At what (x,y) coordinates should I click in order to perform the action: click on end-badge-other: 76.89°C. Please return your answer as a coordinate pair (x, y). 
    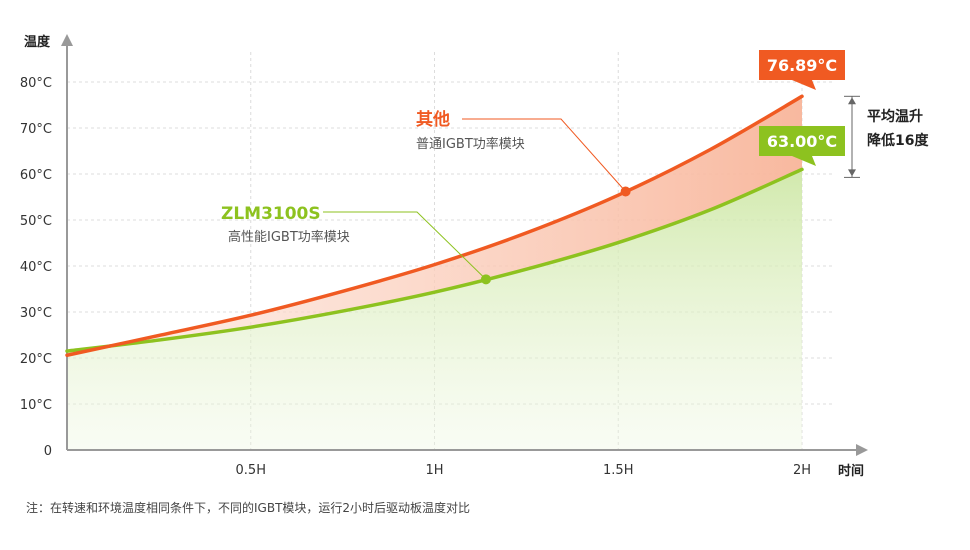
    Looking at the image, I should click on (802, 70).